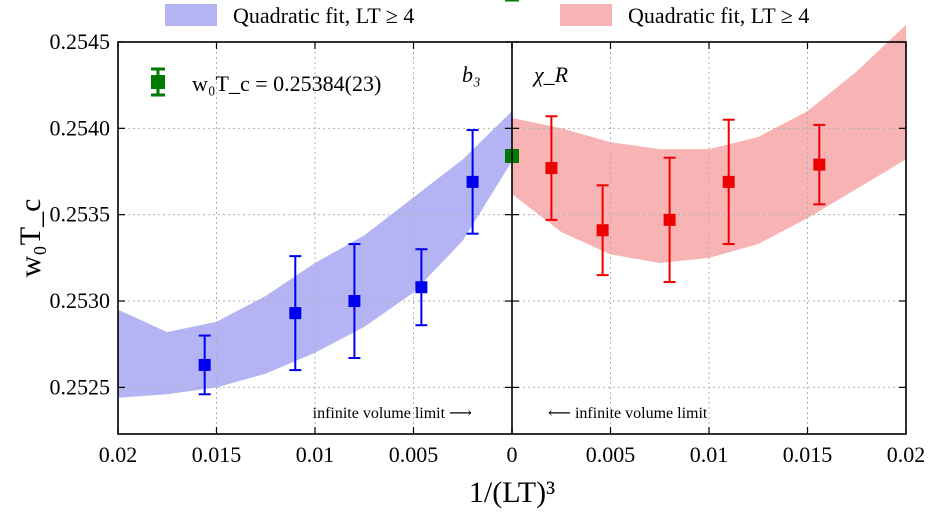 The height and width of the screenshot is (514, 930). Describe the element at coordinates (286, 83) in the screenshot. I see `result-label: w₀T_c = 0.25384(23)` at that location.